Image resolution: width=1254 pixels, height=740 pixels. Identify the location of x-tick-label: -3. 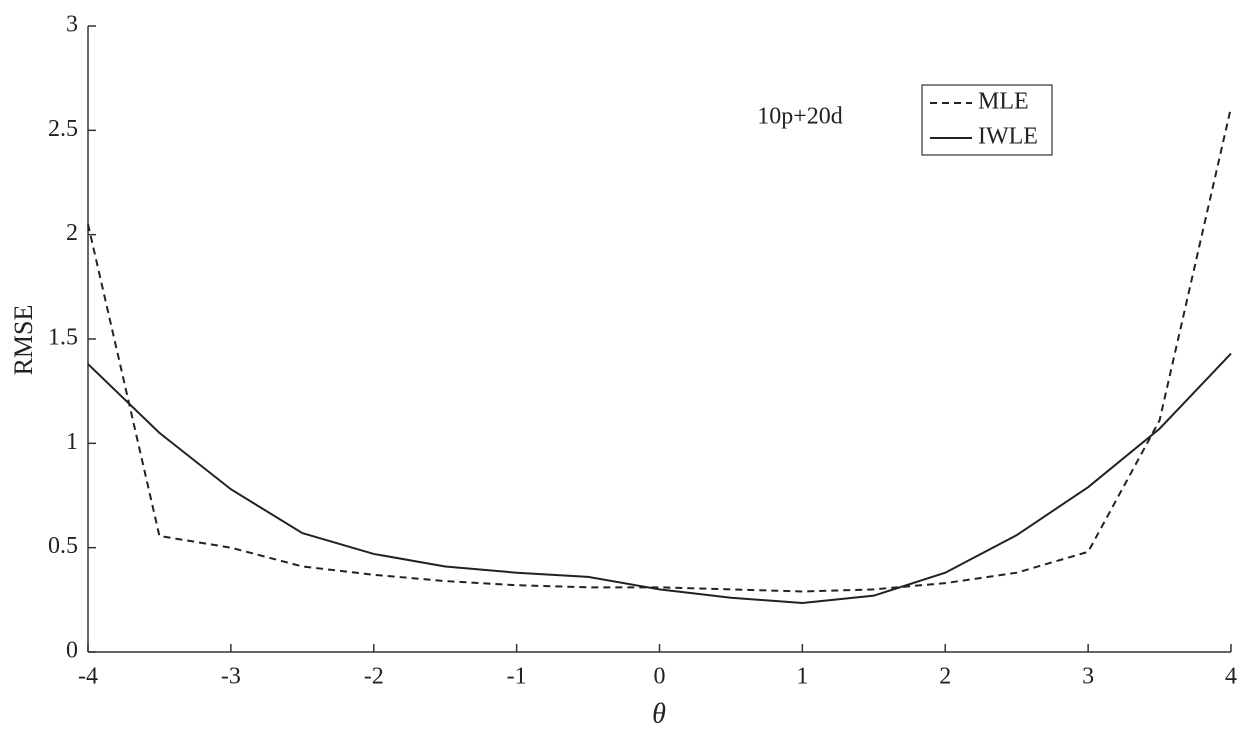
(231, 677).